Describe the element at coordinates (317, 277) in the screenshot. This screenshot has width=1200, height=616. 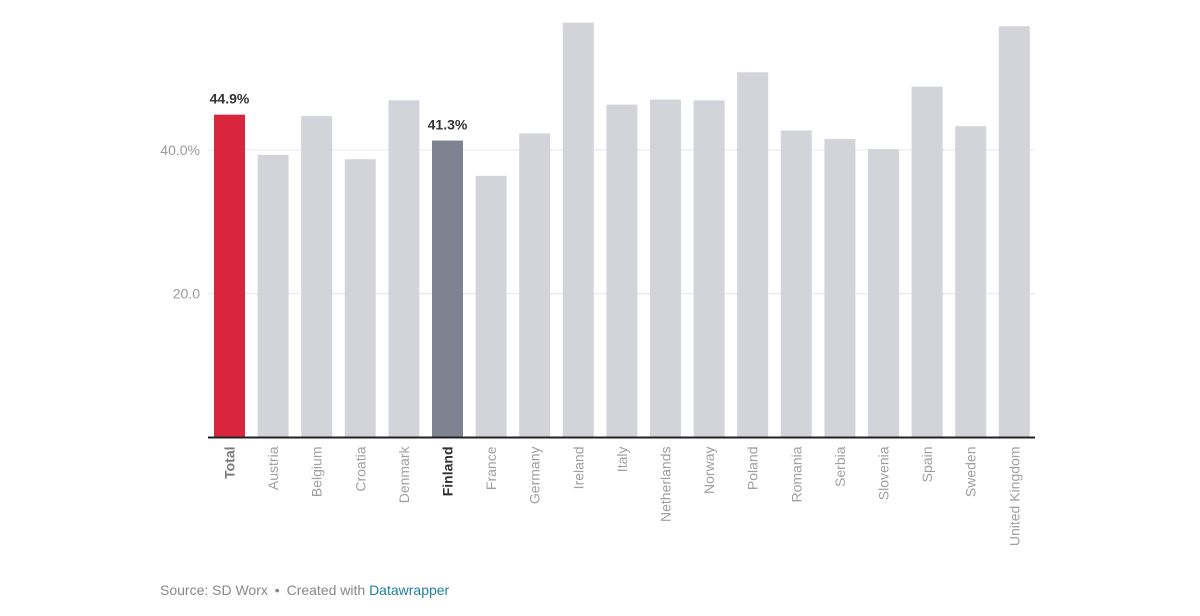
I see `bar-belgium` at that location.